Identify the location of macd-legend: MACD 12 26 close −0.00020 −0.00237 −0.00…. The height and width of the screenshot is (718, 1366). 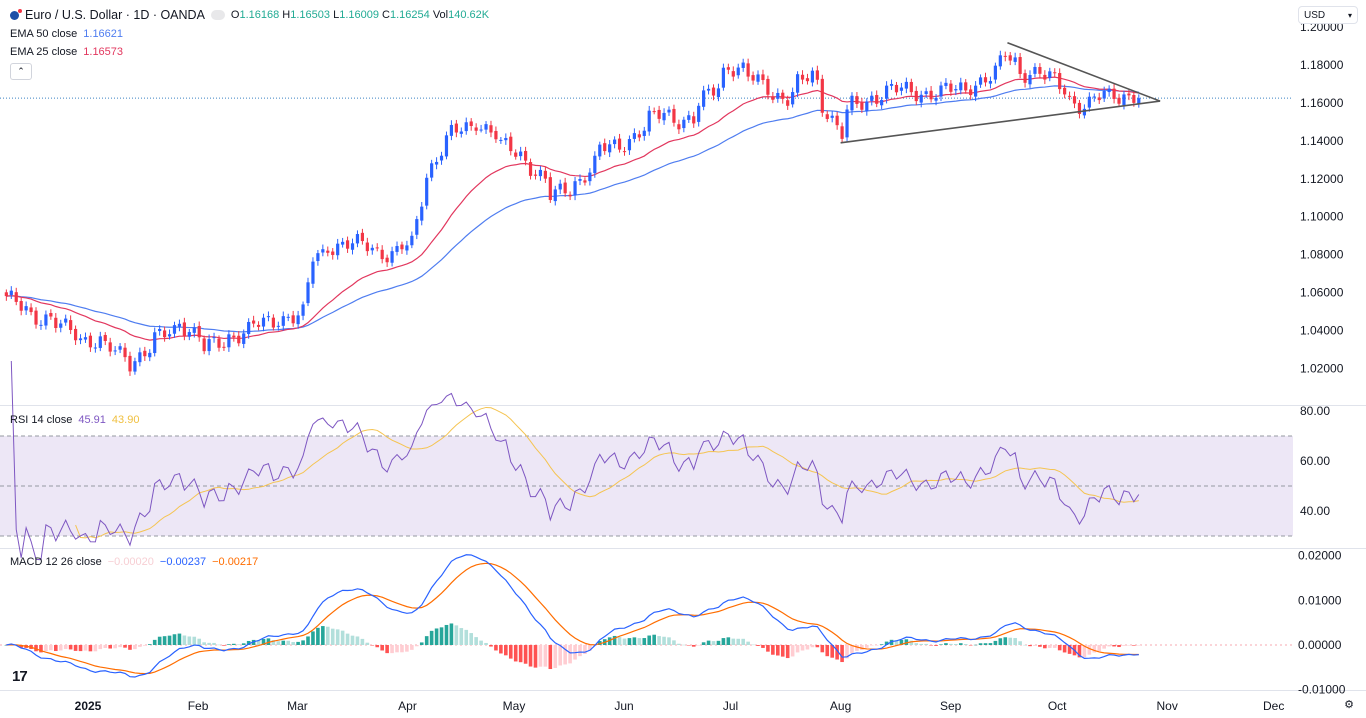
(134, 562).